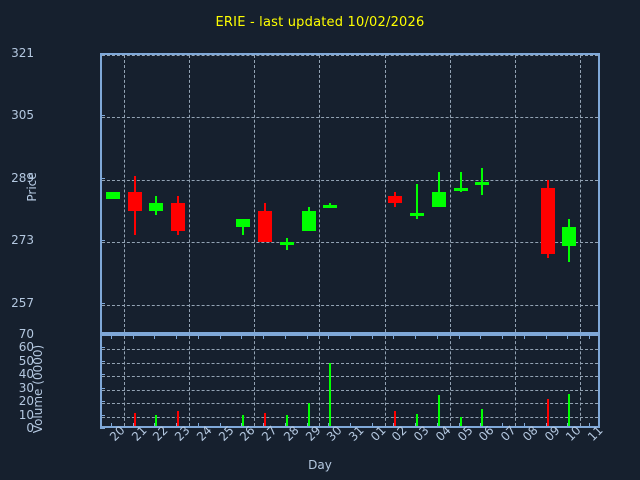 This screenshot has height=480, width=640. What do you see at coordinates (26, 360) in the screenshot?
I see `volume-tick-label: 50` at bounding box center [26, 360].